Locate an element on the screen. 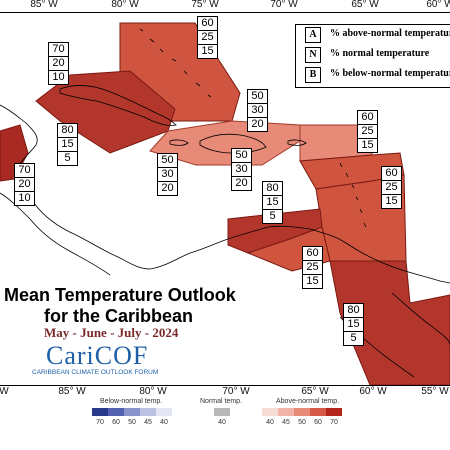  lon-label-bottom: 80° W is located at coordinates (153, 391).